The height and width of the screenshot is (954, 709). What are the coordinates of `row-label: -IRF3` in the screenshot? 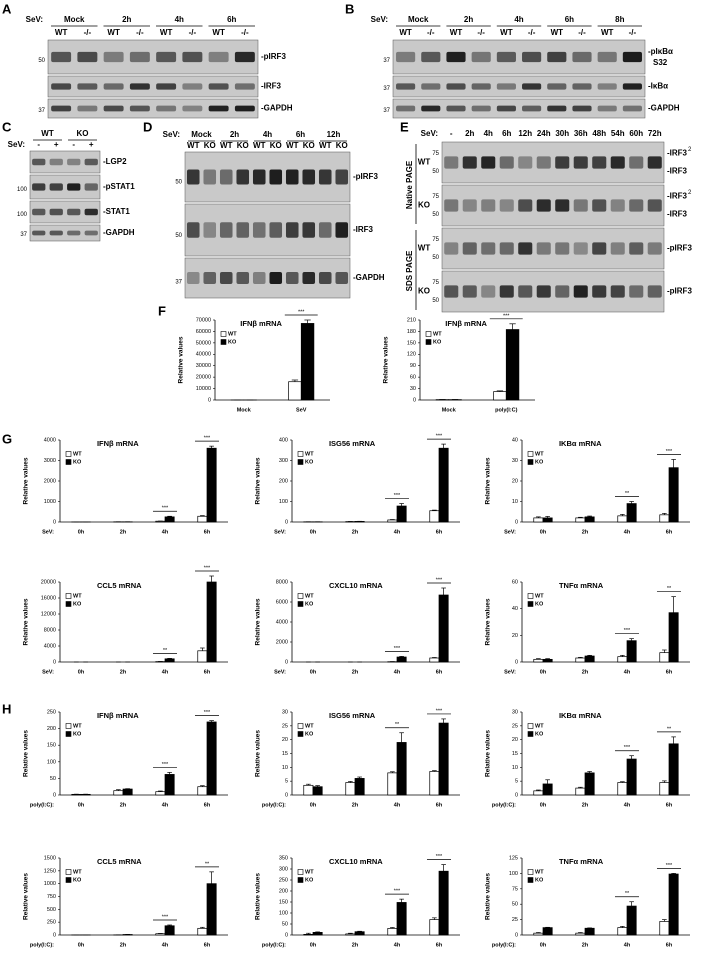 It's located at (363, 229).